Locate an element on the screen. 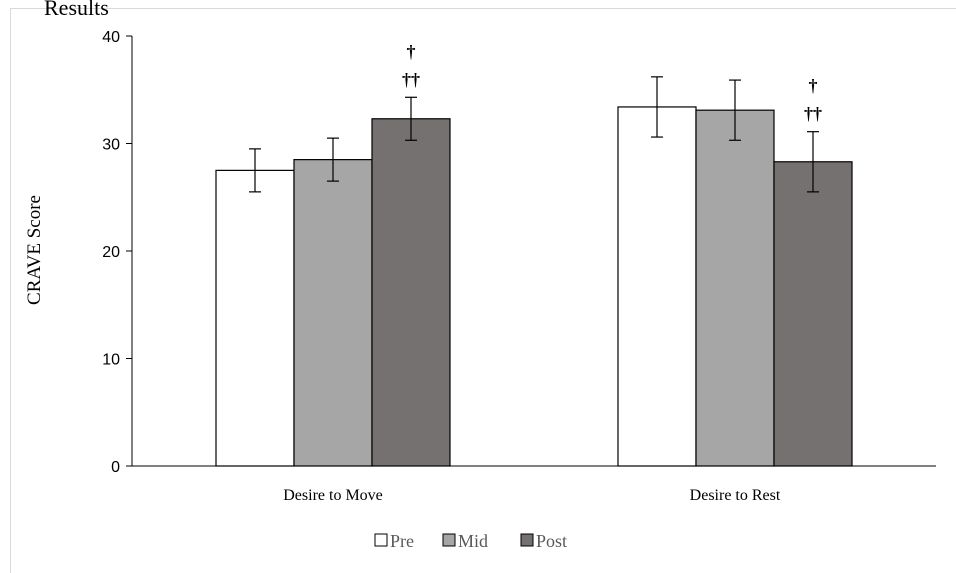  y-tick-label: 20 is located at coordinates (111, 252).